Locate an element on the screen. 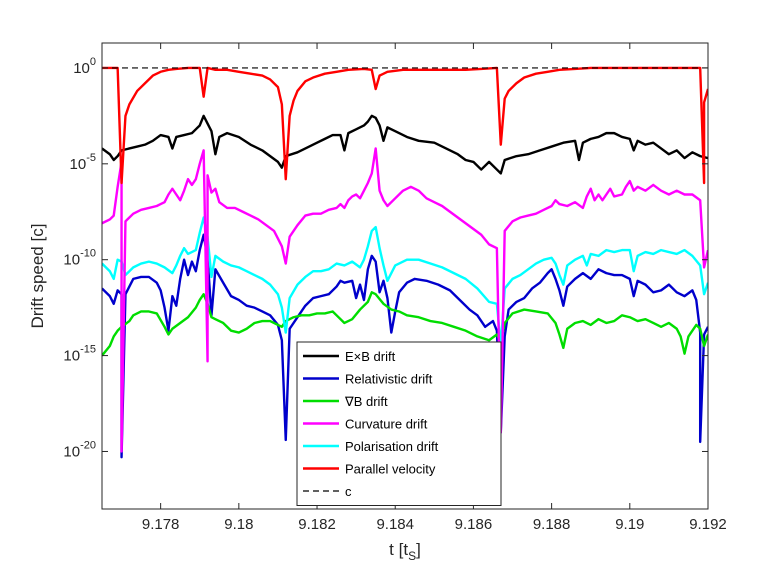 The image size is (781, 576). x-axis-label-close: ] is located at coordinates (418, 549).